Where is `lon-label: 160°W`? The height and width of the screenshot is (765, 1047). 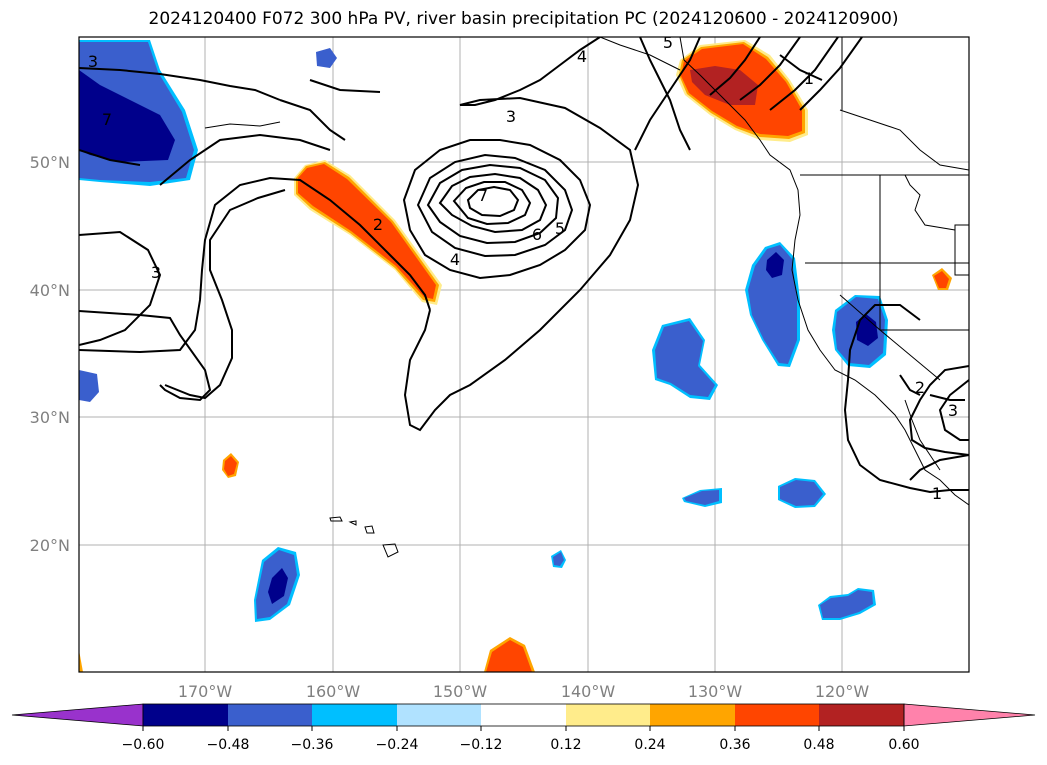
lon-label: 160°W is located at coordinates (333, 691).